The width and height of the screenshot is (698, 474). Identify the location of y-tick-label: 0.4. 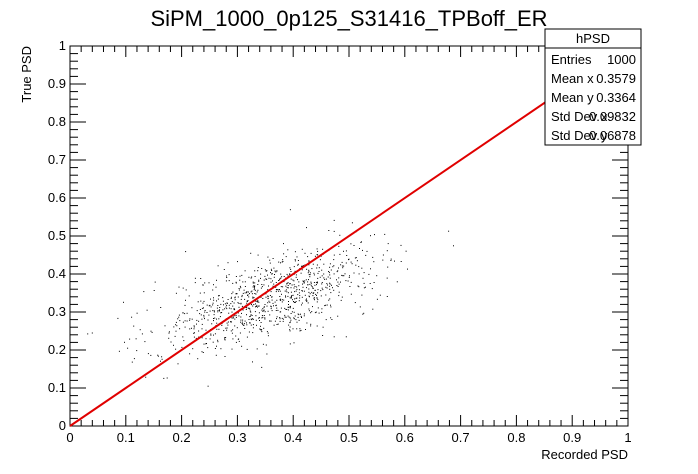
(57, 273).